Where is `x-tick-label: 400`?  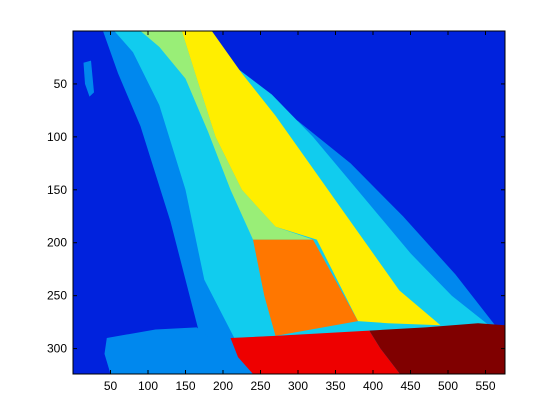 x-tick-label: 400 is located at coordinates (373, 386).